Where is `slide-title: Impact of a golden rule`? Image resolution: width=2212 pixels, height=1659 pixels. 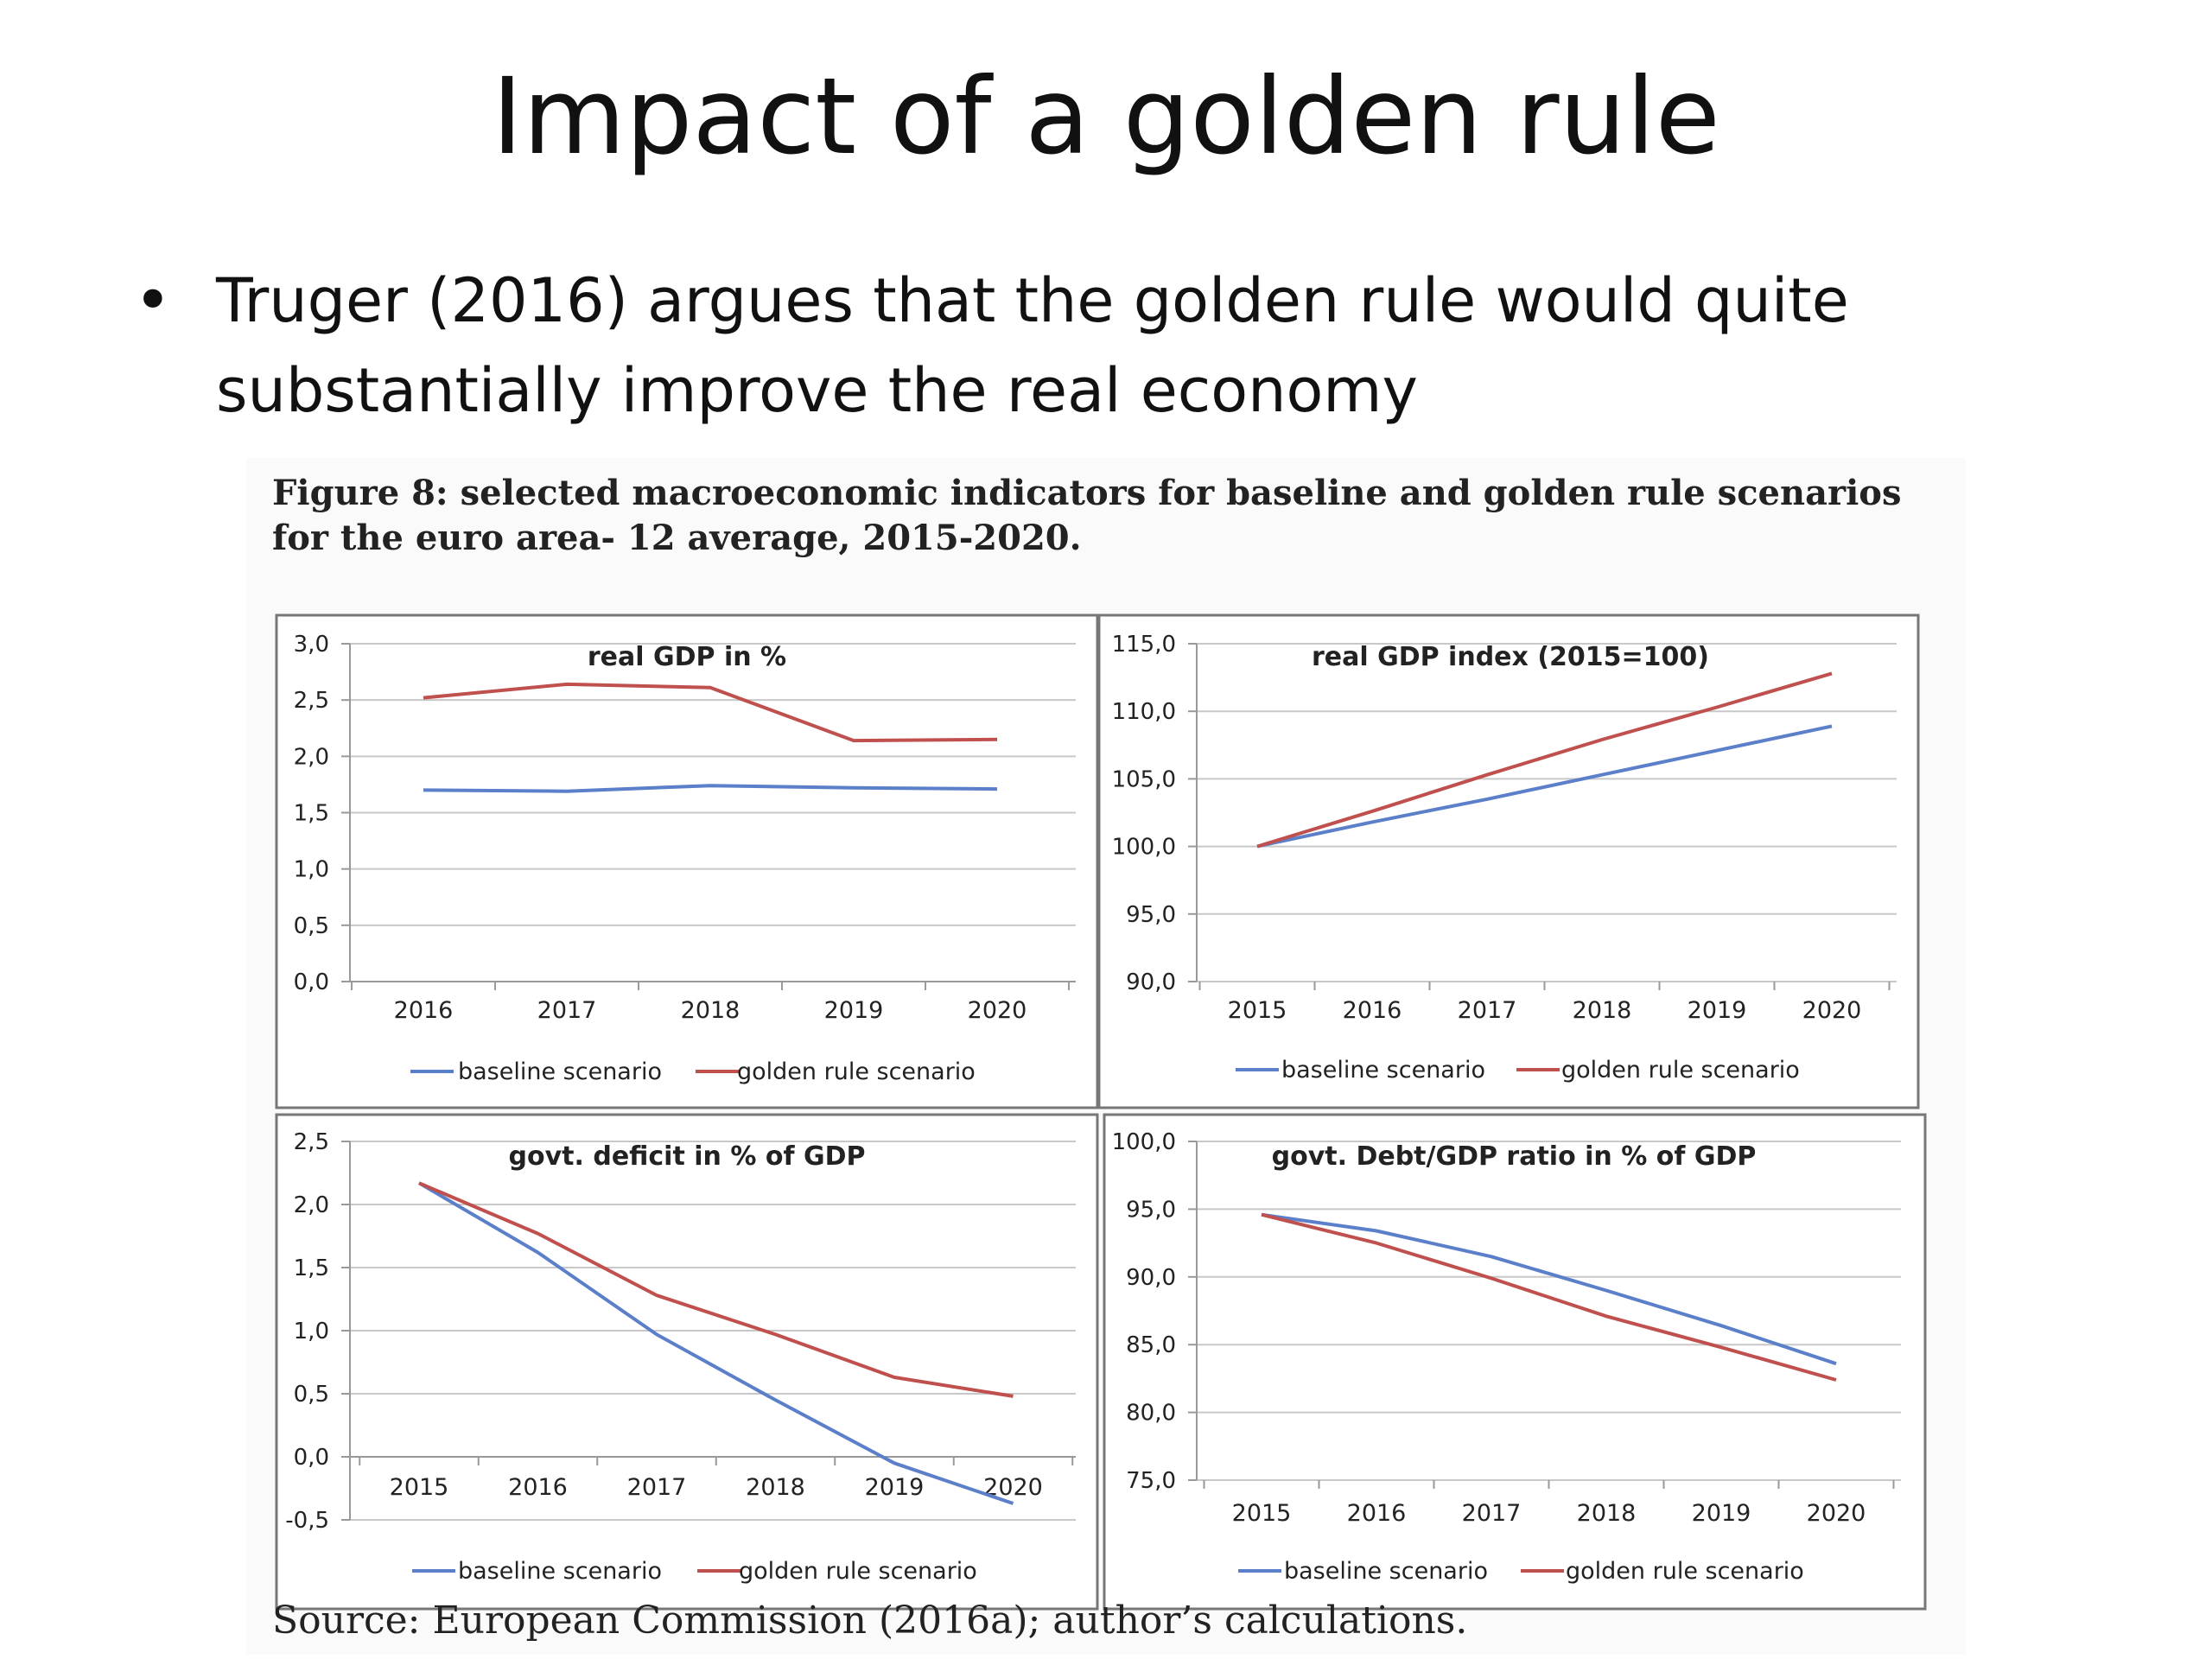
slide-title: Impact of a golden rule is located at coordinates (1106, 116).